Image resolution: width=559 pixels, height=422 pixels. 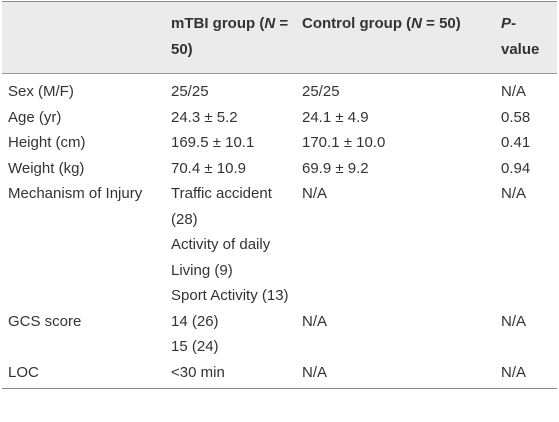 I want to click on cell-text: Age (yr), so click(x=35, y=117).